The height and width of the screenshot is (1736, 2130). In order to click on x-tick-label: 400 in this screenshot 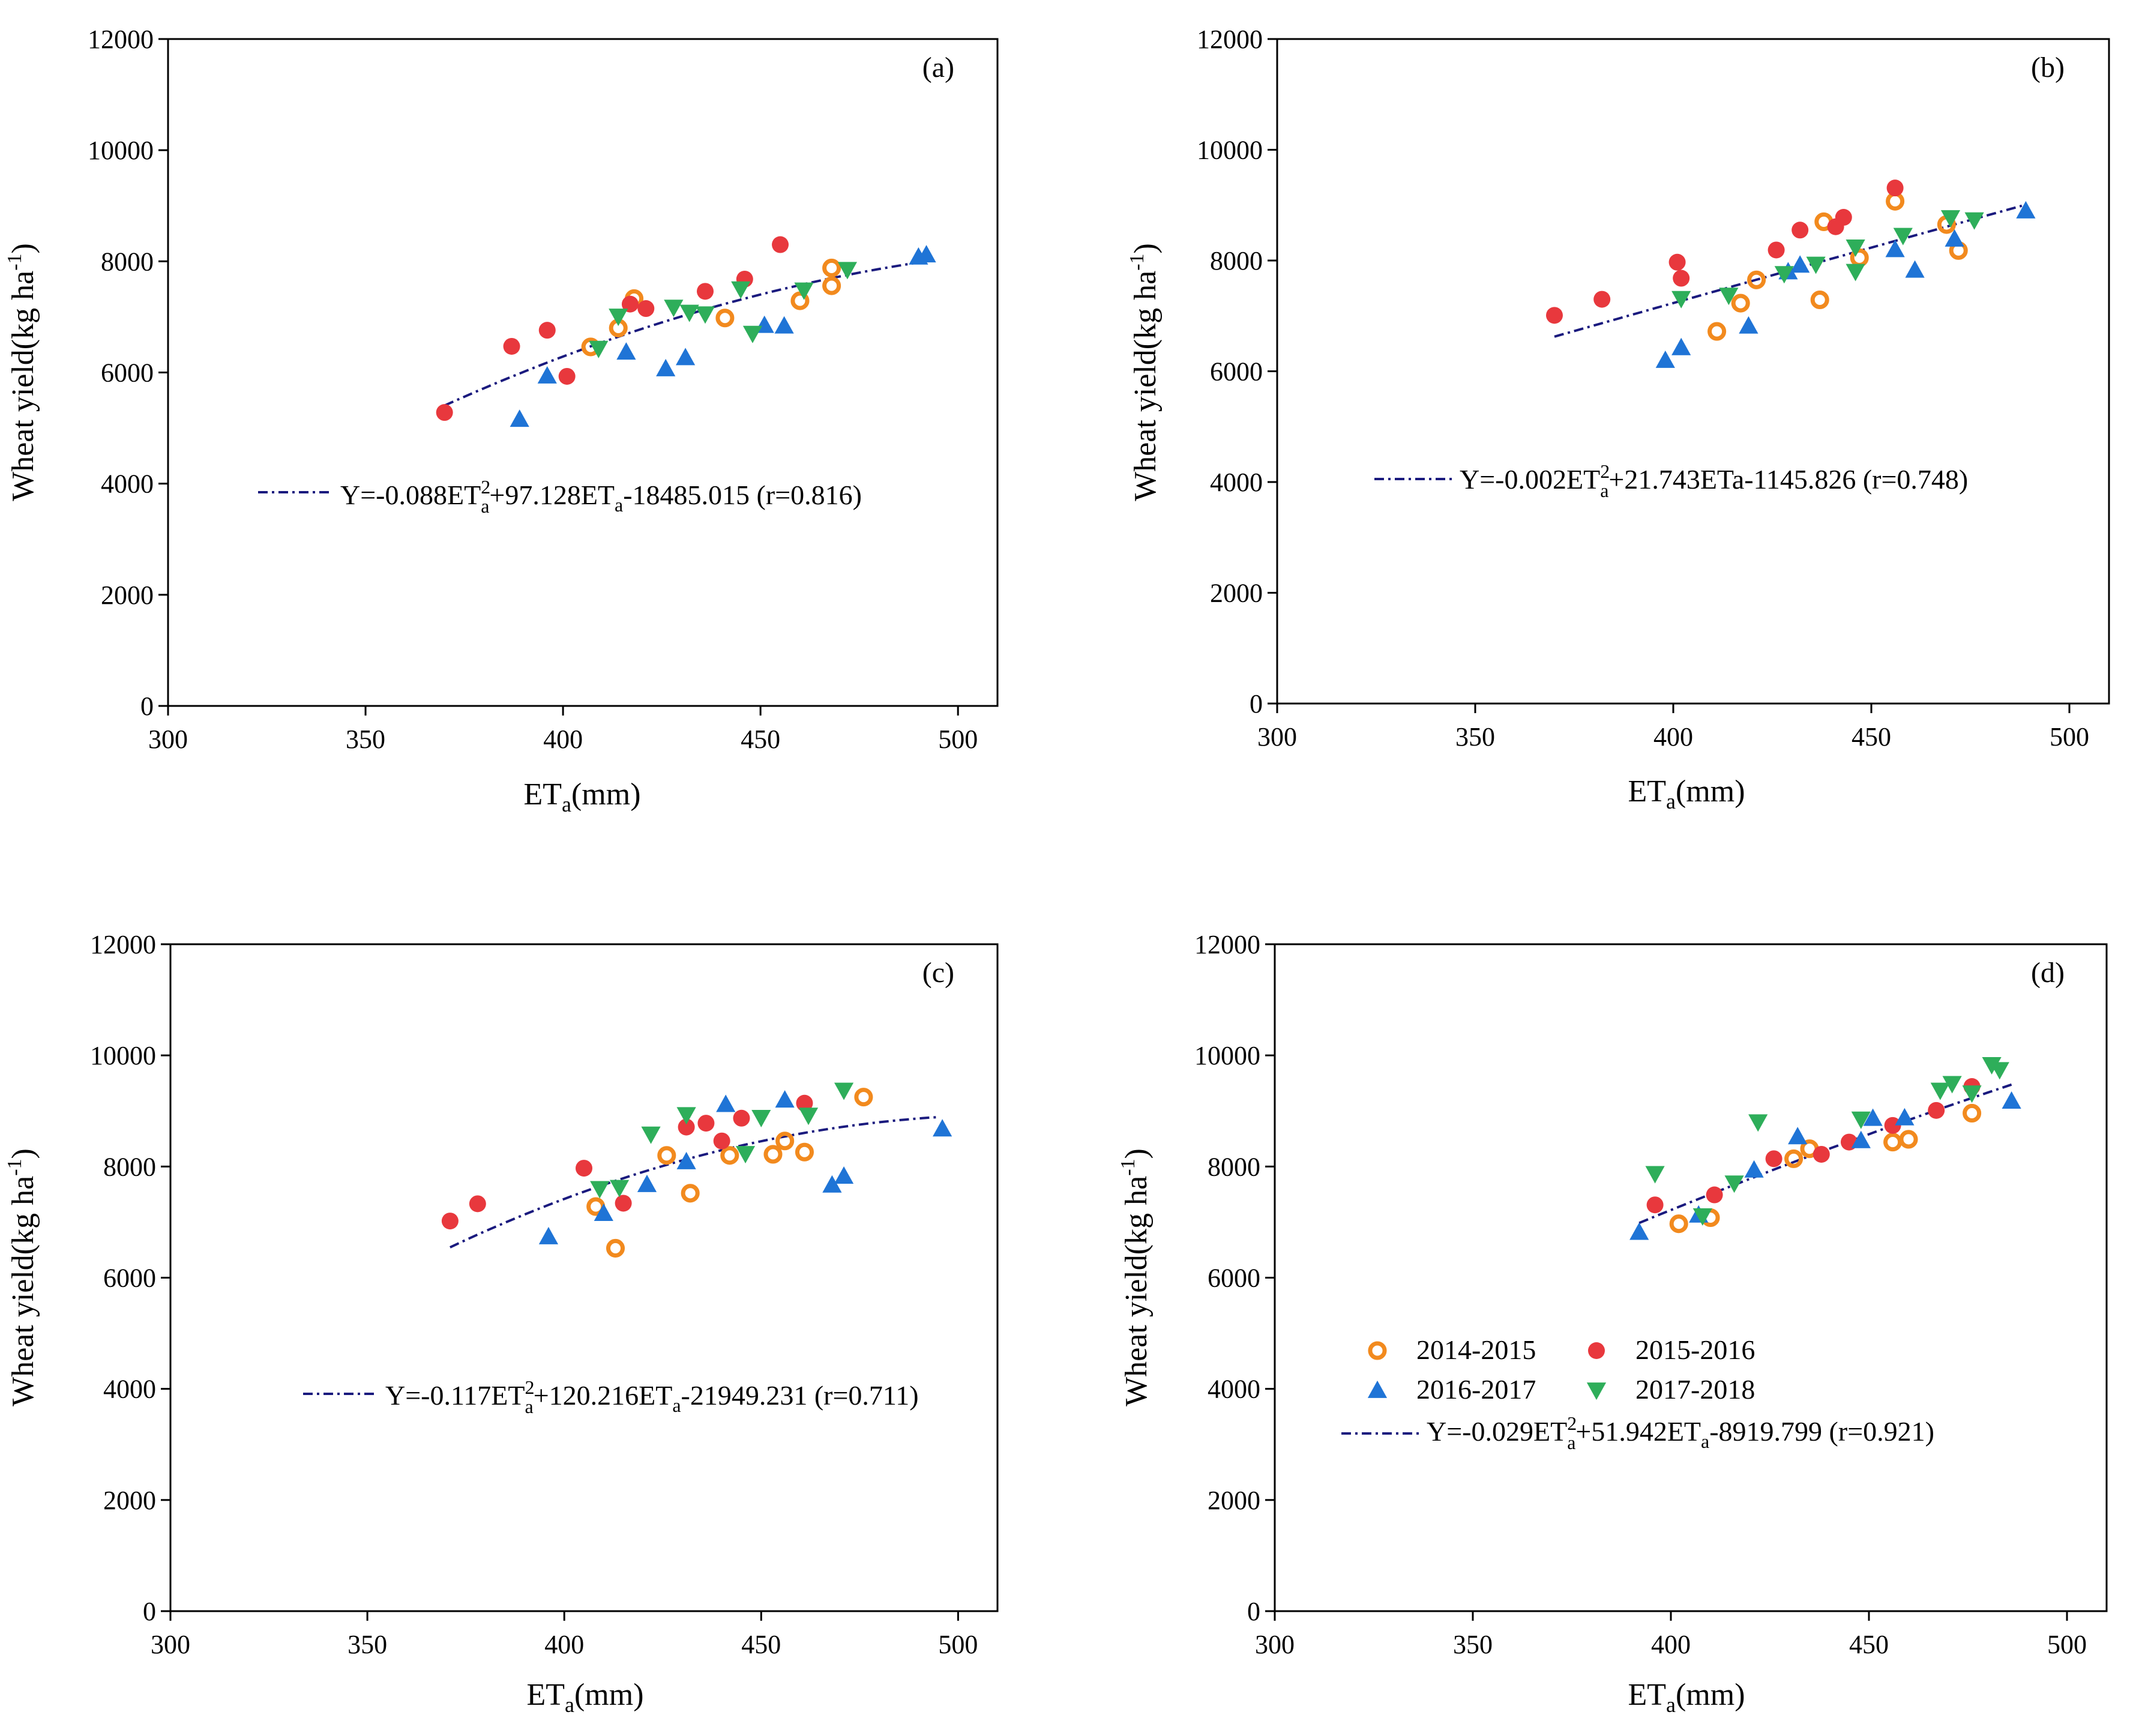, I will do `click(1673, 737)`.